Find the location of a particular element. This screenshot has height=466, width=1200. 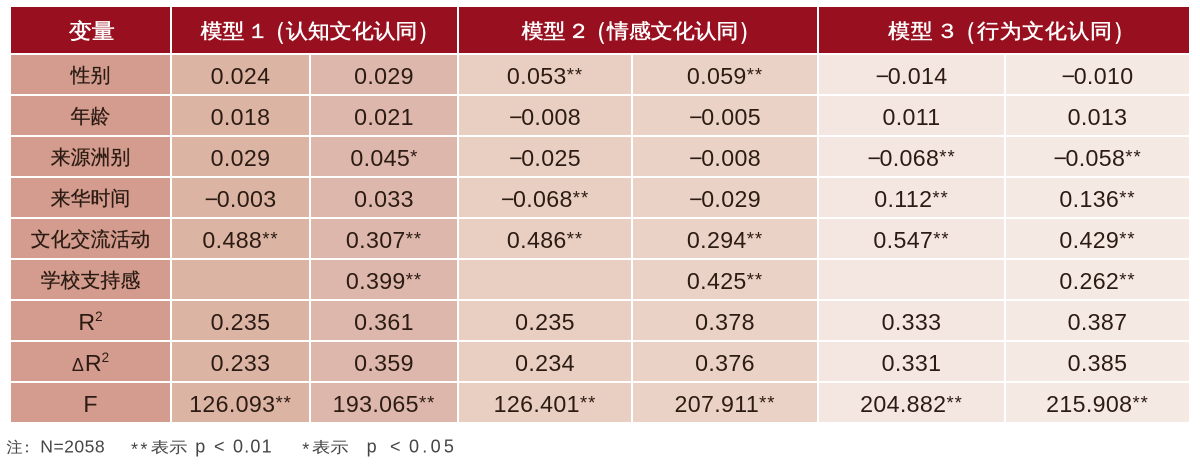

svg-text: 0.018 is located at coordinates (241, 117).